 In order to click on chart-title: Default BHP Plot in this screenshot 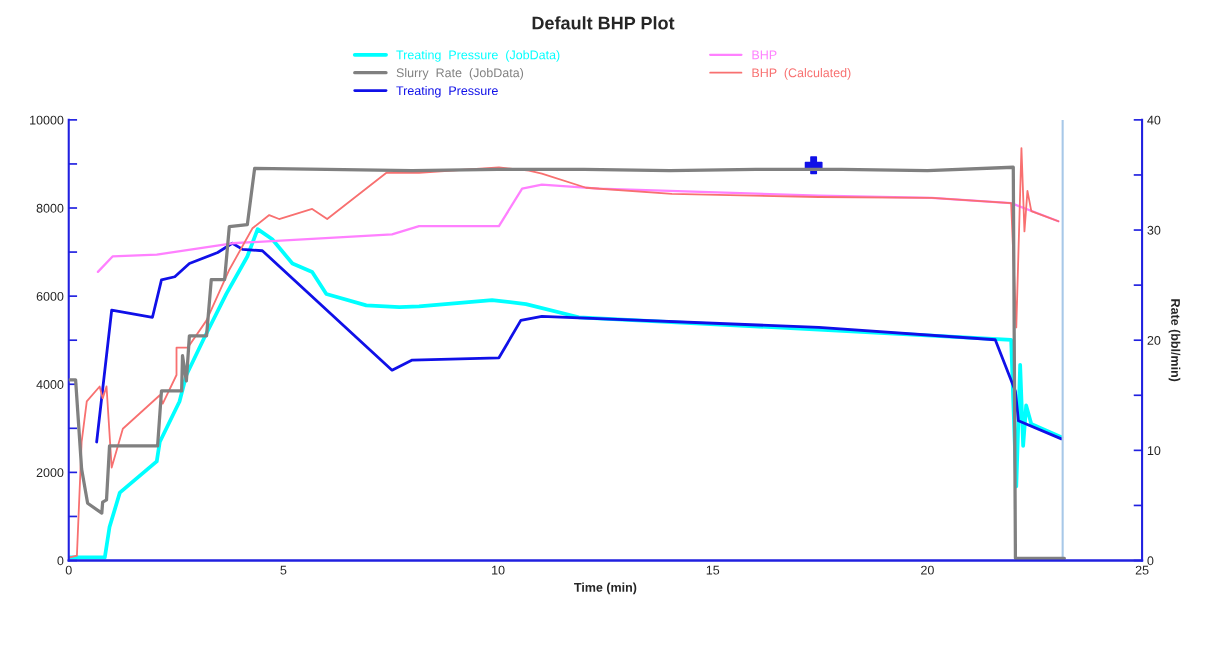, I will do `click(603, 23)`.